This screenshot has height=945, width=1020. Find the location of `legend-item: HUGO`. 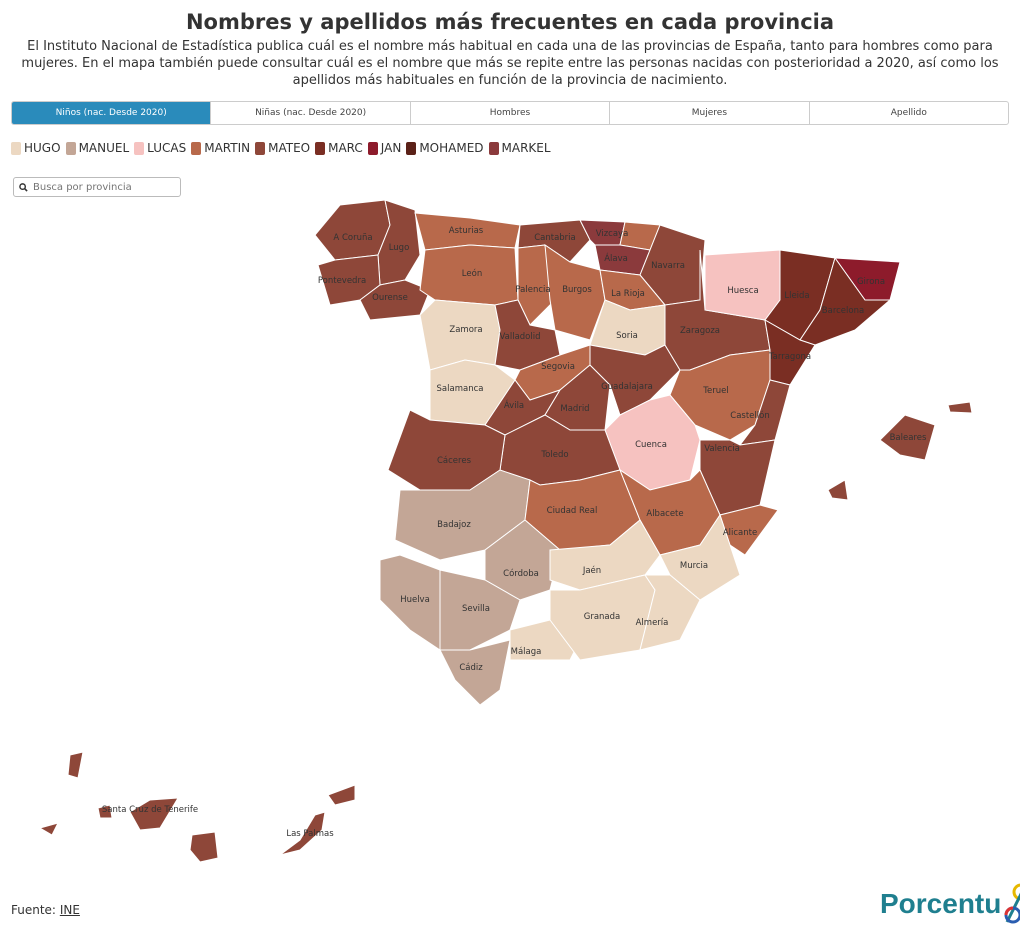

legend-item: HUGO is located at coordinates (36, 148).